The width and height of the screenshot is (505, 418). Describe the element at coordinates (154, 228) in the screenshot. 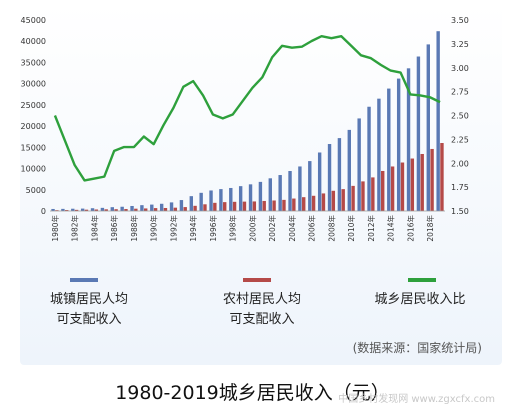

I see `x-tick-label: 1990年` at that location.